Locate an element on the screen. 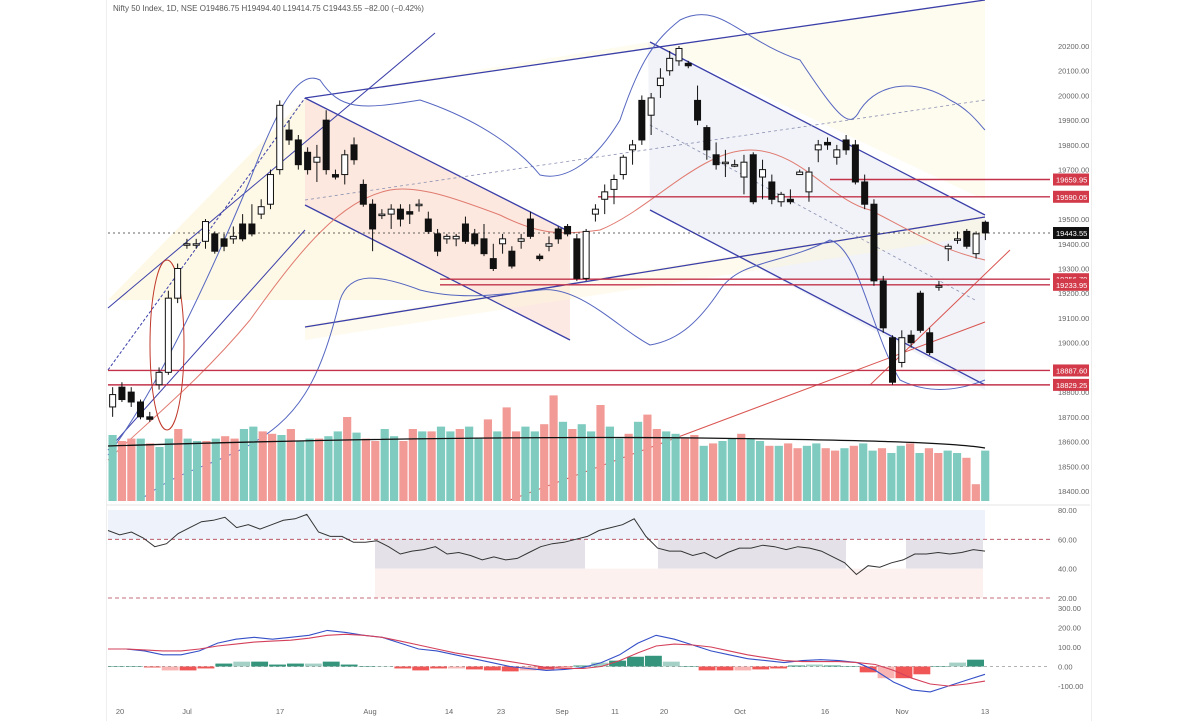  svg-text: 13 is located at coordinates (985, 711).